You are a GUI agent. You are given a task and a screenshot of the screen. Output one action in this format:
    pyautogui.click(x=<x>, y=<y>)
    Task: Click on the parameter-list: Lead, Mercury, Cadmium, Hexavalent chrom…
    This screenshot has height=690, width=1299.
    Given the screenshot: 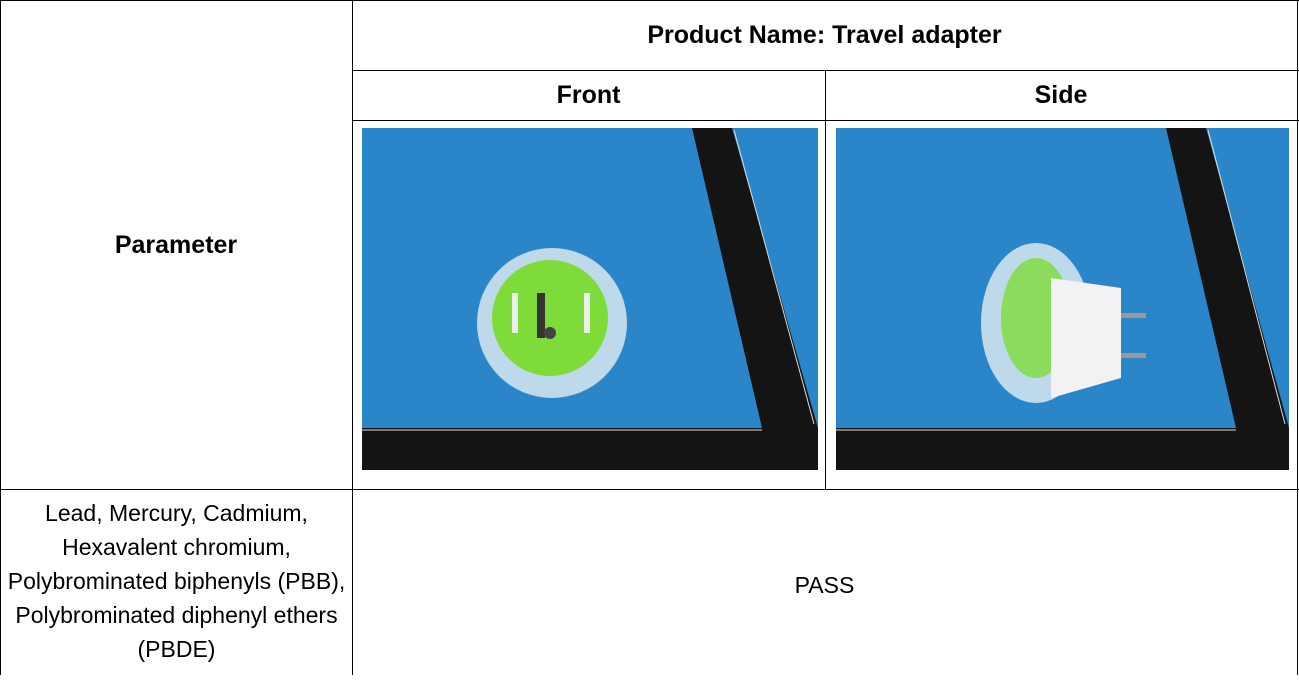 What is the action you would take?
    pyautogui.click(x=176, y=581)
    